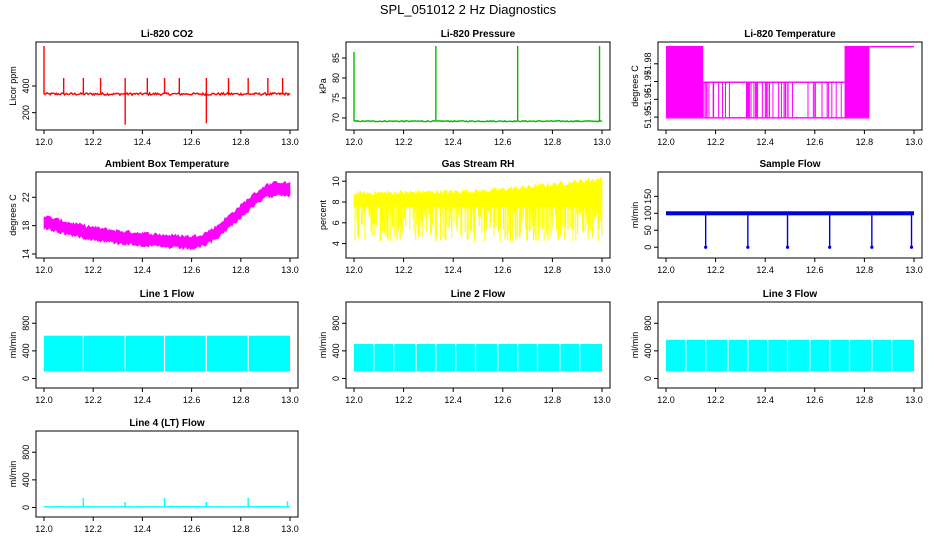 This screenshot has width=936, height=540. Describe the element at coordinates (336, 201) in the screenshot. I see `y-tick-label: 8` at that location.